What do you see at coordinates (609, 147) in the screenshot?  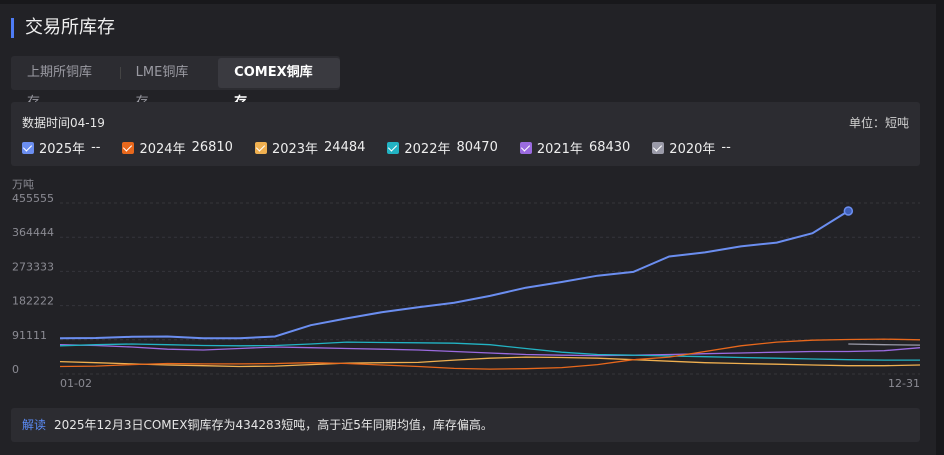 I see `legend-value: 68430` at bounding box center [609, 147].